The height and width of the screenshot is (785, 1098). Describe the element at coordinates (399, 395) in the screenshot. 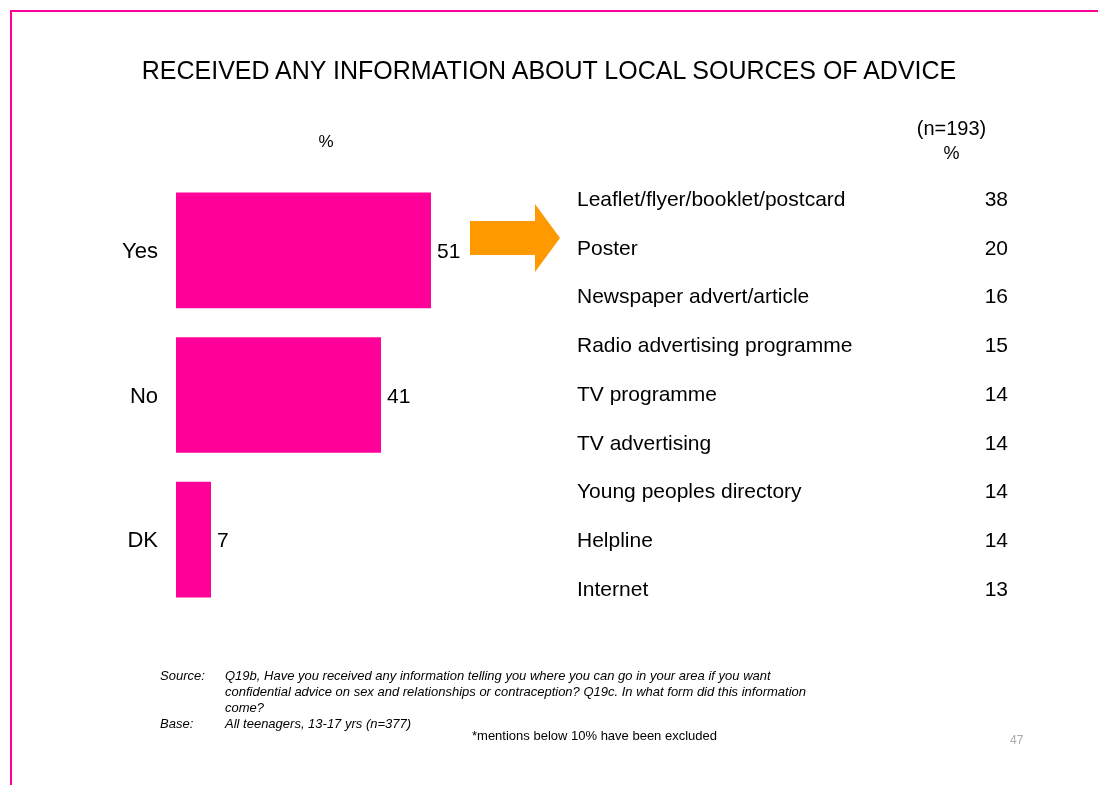

I see `data-label: 41` at that location.